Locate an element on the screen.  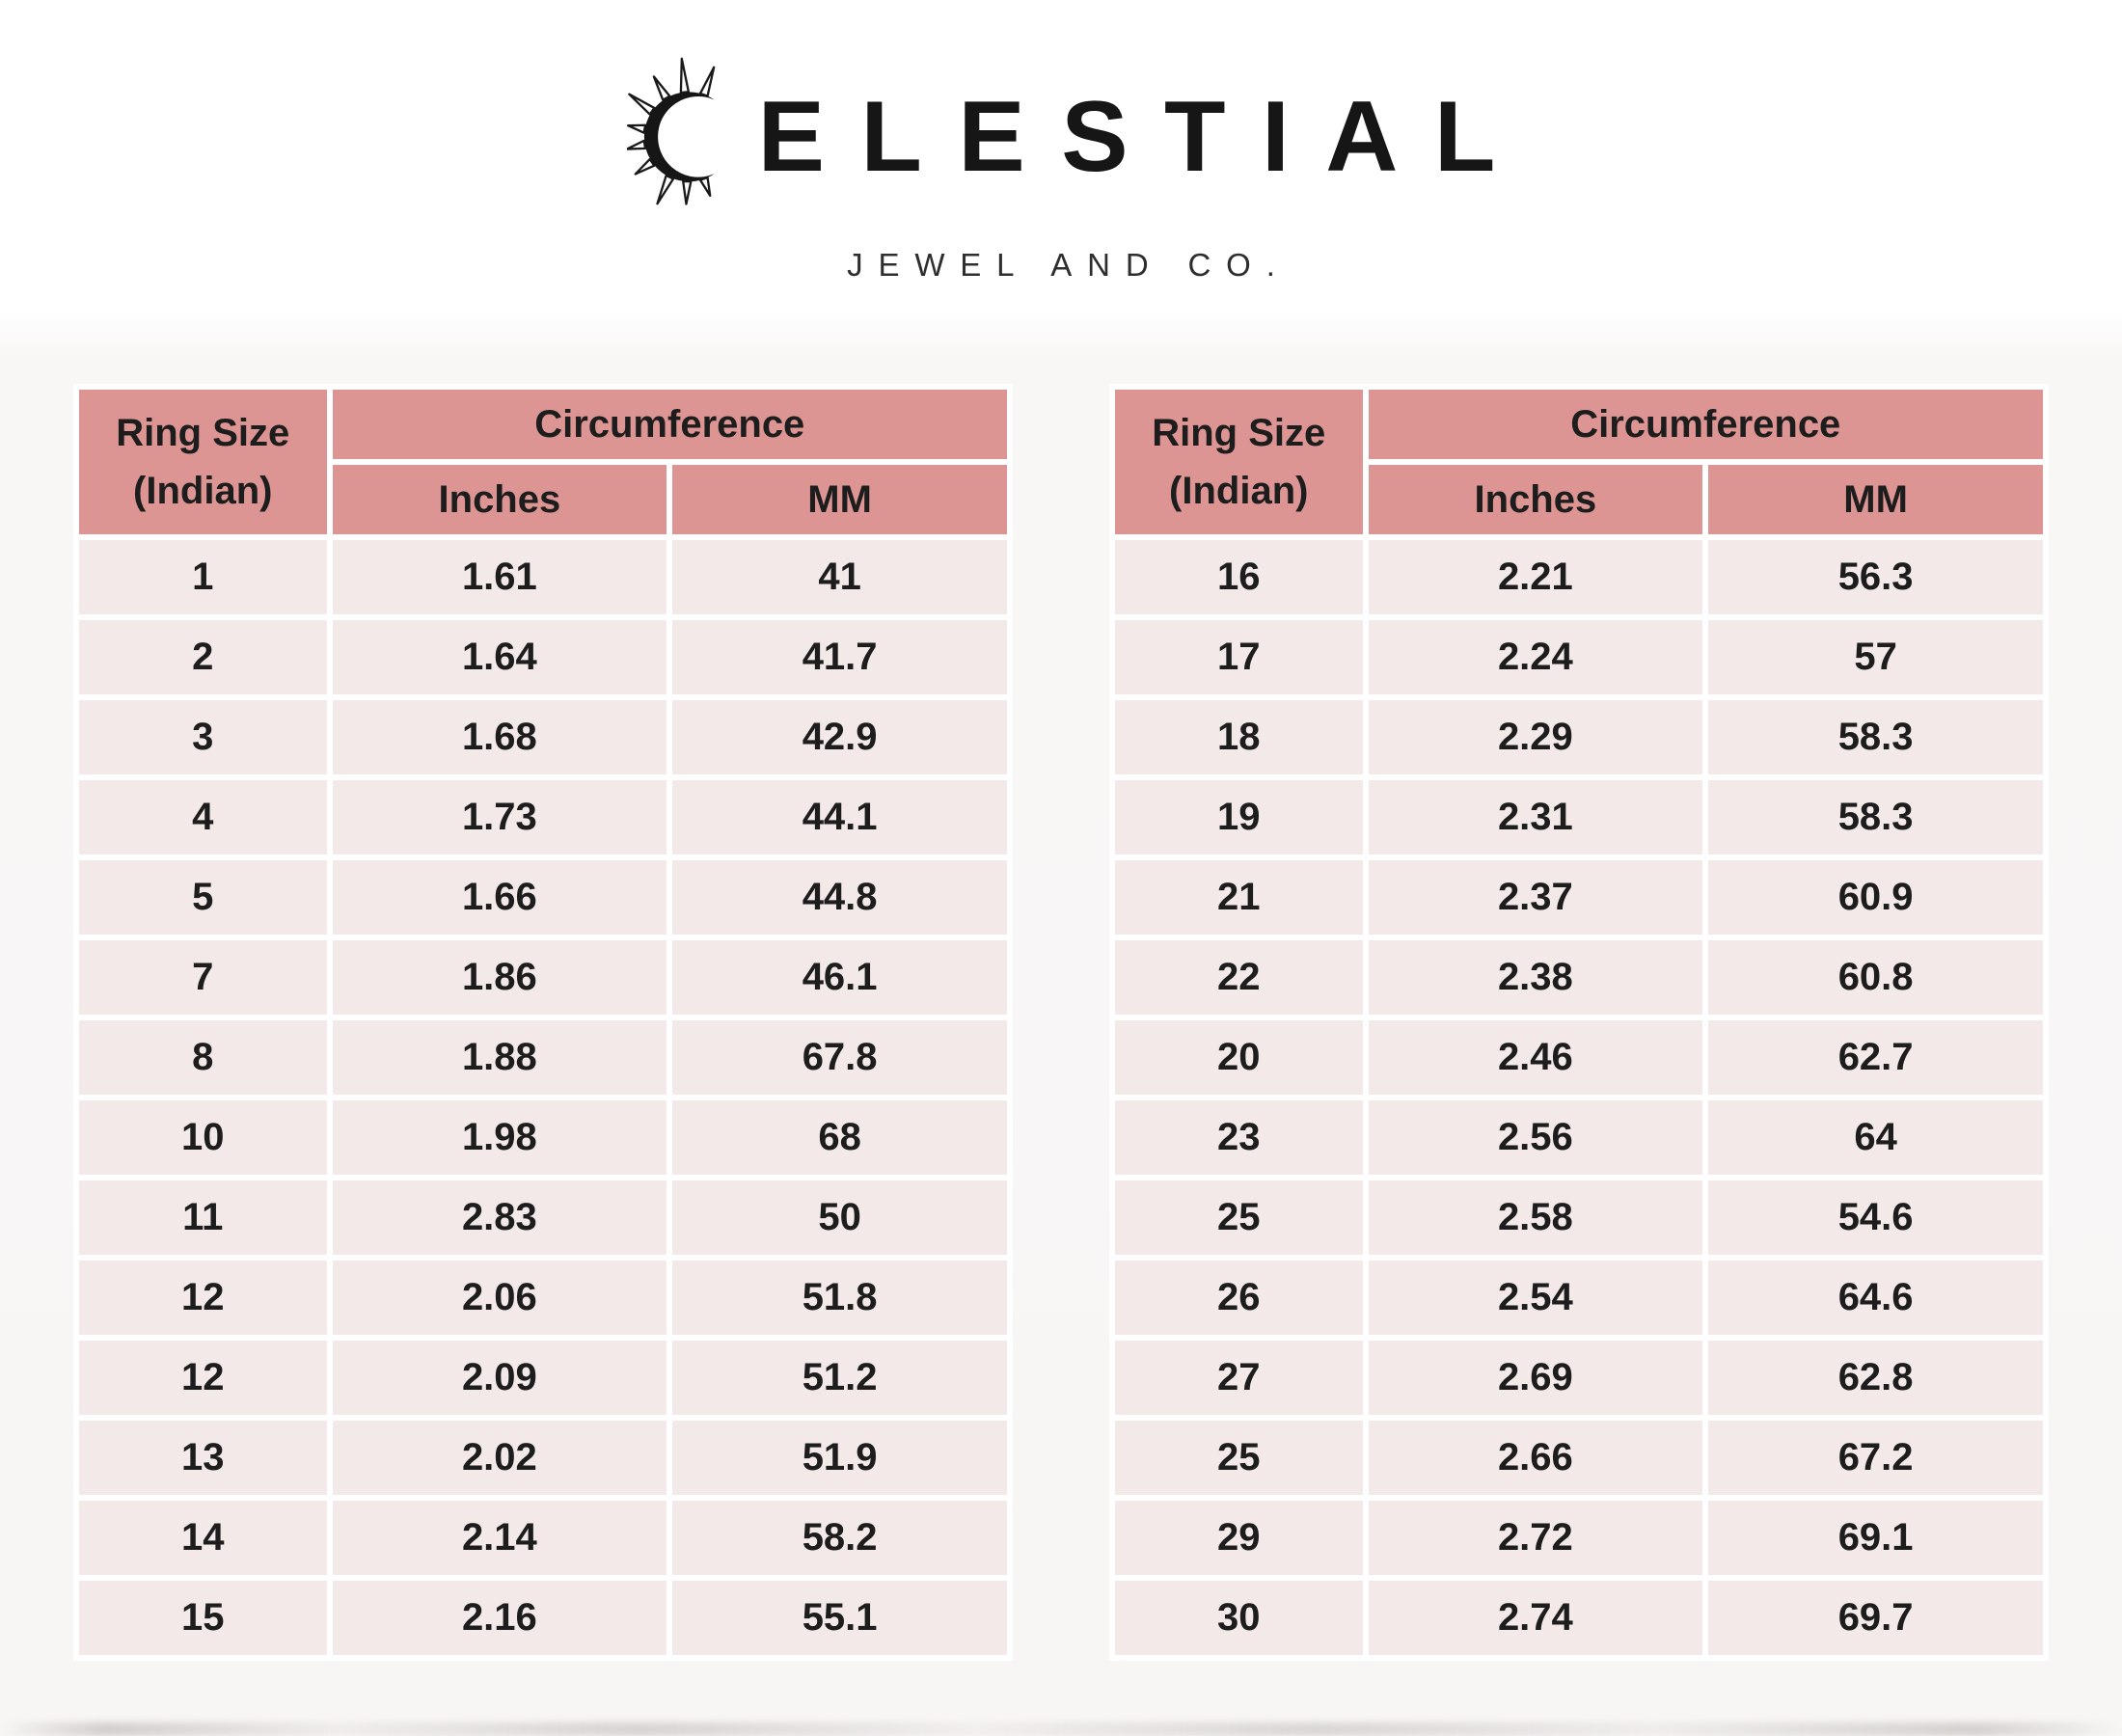
mm-cell: 44.8 is located at coordinates (840, 898).